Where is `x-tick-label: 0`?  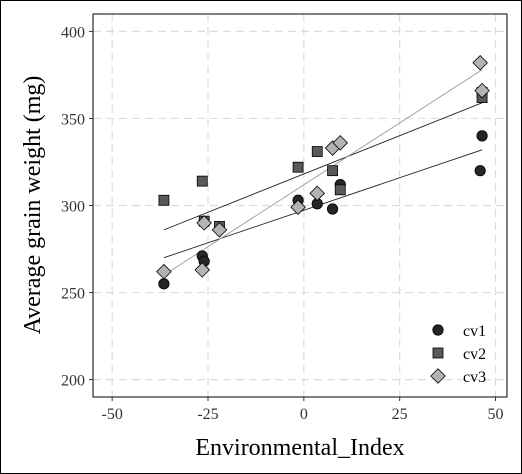 x-tick-label: 0 is located at coordinates (304, 414).